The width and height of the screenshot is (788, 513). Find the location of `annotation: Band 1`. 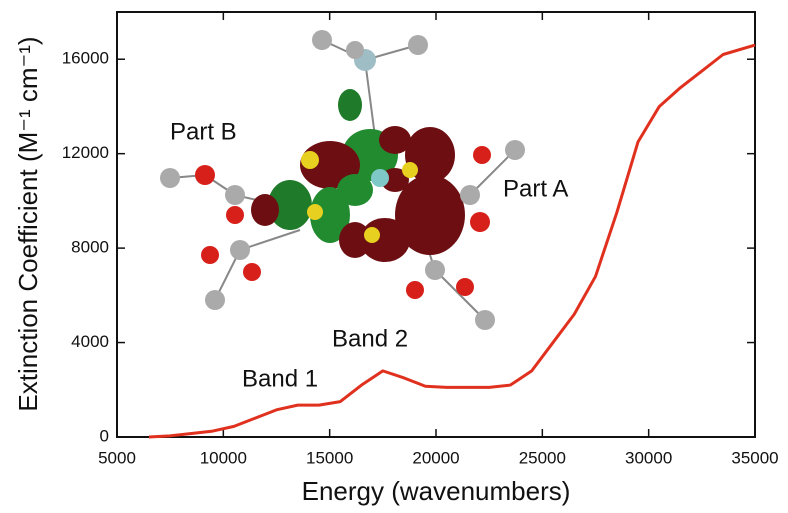

annotation: Band 1 is located at coordinates (280, 378).